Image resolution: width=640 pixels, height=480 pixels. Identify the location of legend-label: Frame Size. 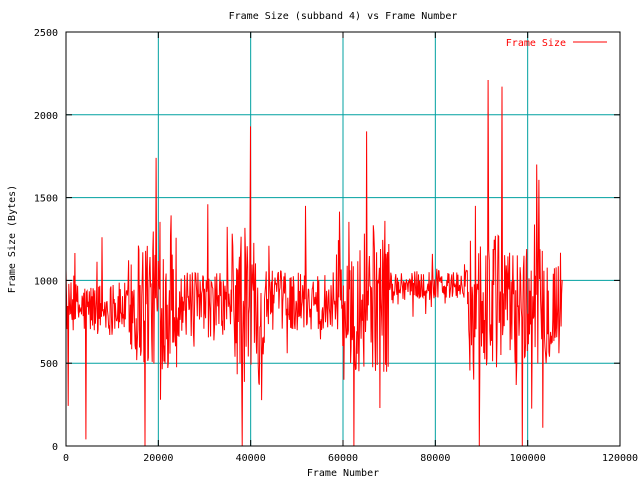
(536, 43).